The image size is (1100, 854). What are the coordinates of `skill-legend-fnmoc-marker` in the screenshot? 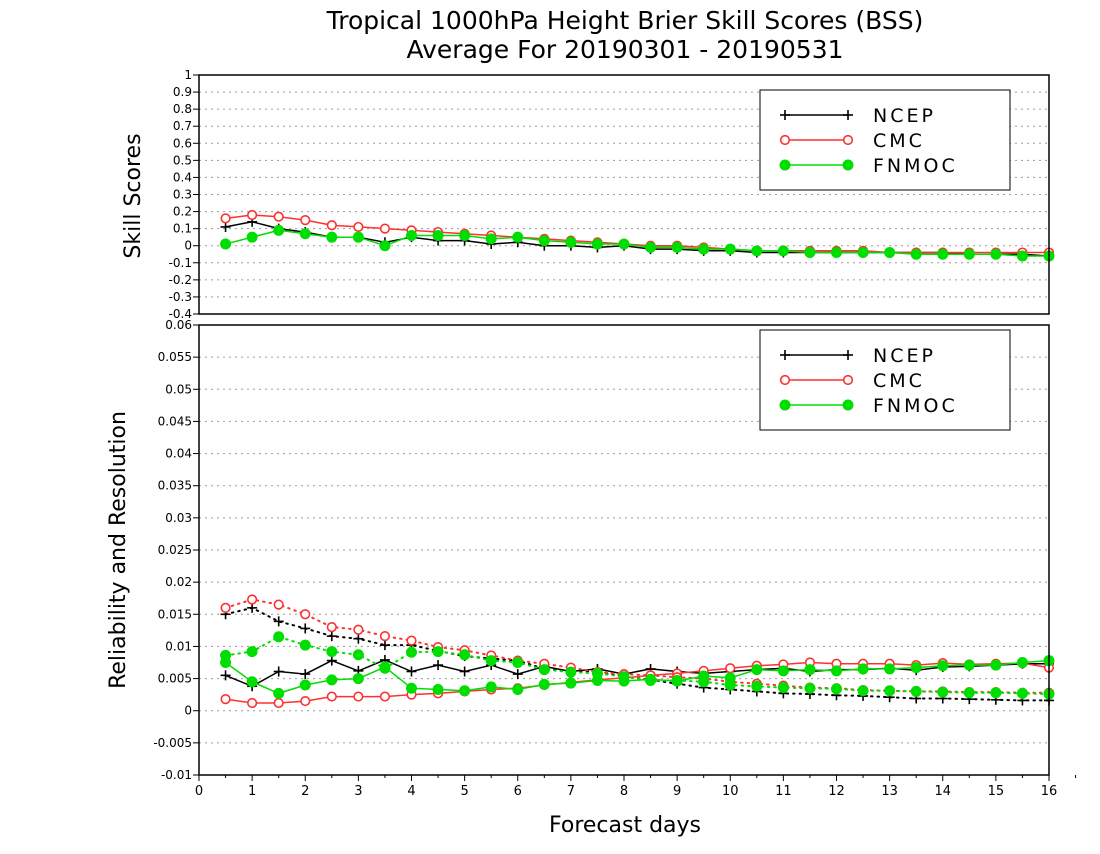 It's located at (848, 165).